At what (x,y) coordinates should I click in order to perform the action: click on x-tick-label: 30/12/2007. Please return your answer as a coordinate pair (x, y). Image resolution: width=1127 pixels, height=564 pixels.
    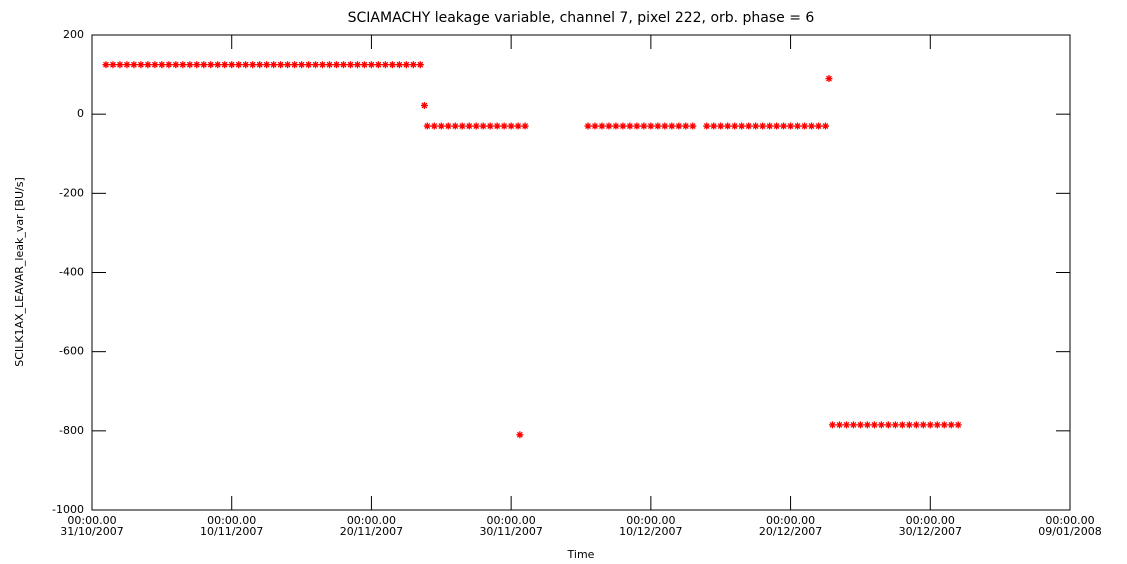
    Looking at the image, I should click on (930, 531).